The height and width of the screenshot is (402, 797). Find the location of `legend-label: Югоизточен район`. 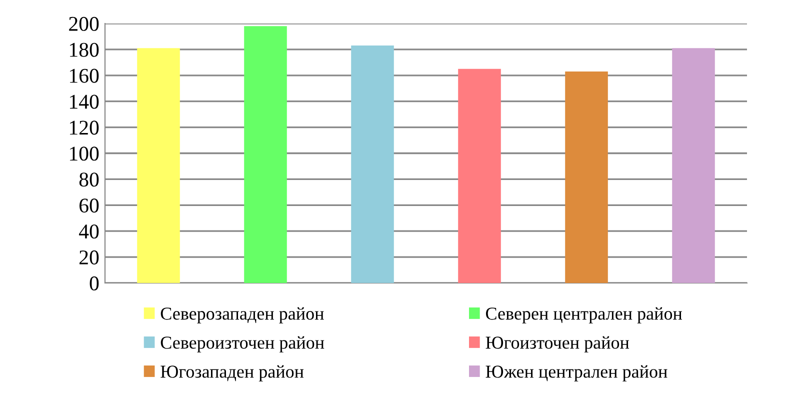

legend-label: Югоизточен район is located at coordinates (558, 344).